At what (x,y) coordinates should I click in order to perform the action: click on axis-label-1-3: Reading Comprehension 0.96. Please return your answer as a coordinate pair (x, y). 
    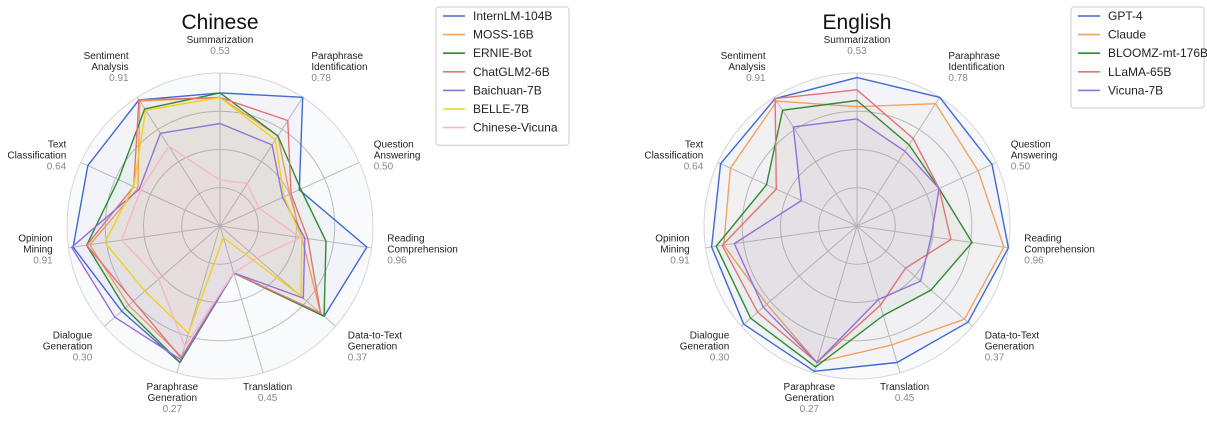
    Looking at the image, I should click on (1059, 250).